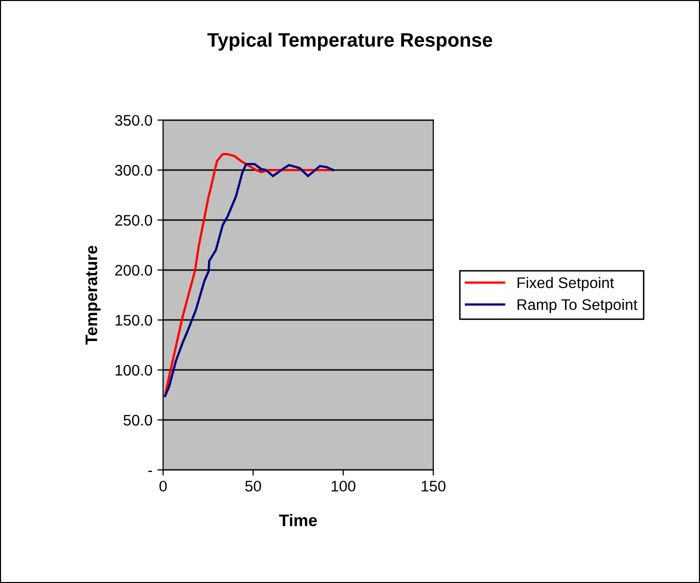 The image size is (700, 583). What do you see at coordinates (163, 486) in the screenshot?
I see `x-tick-label: 0` at bounding box center [163, 486].